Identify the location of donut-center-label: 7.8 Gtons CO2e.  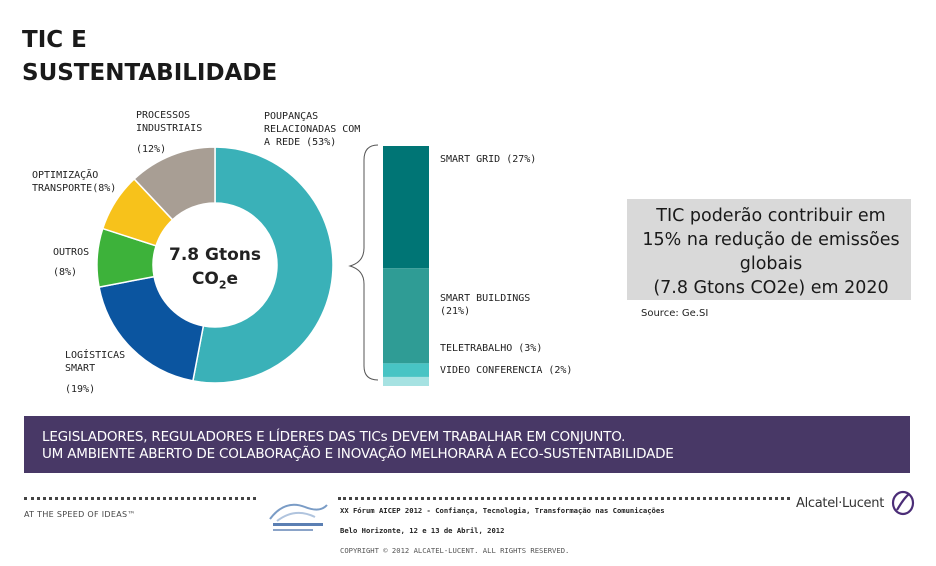
(215, 270).